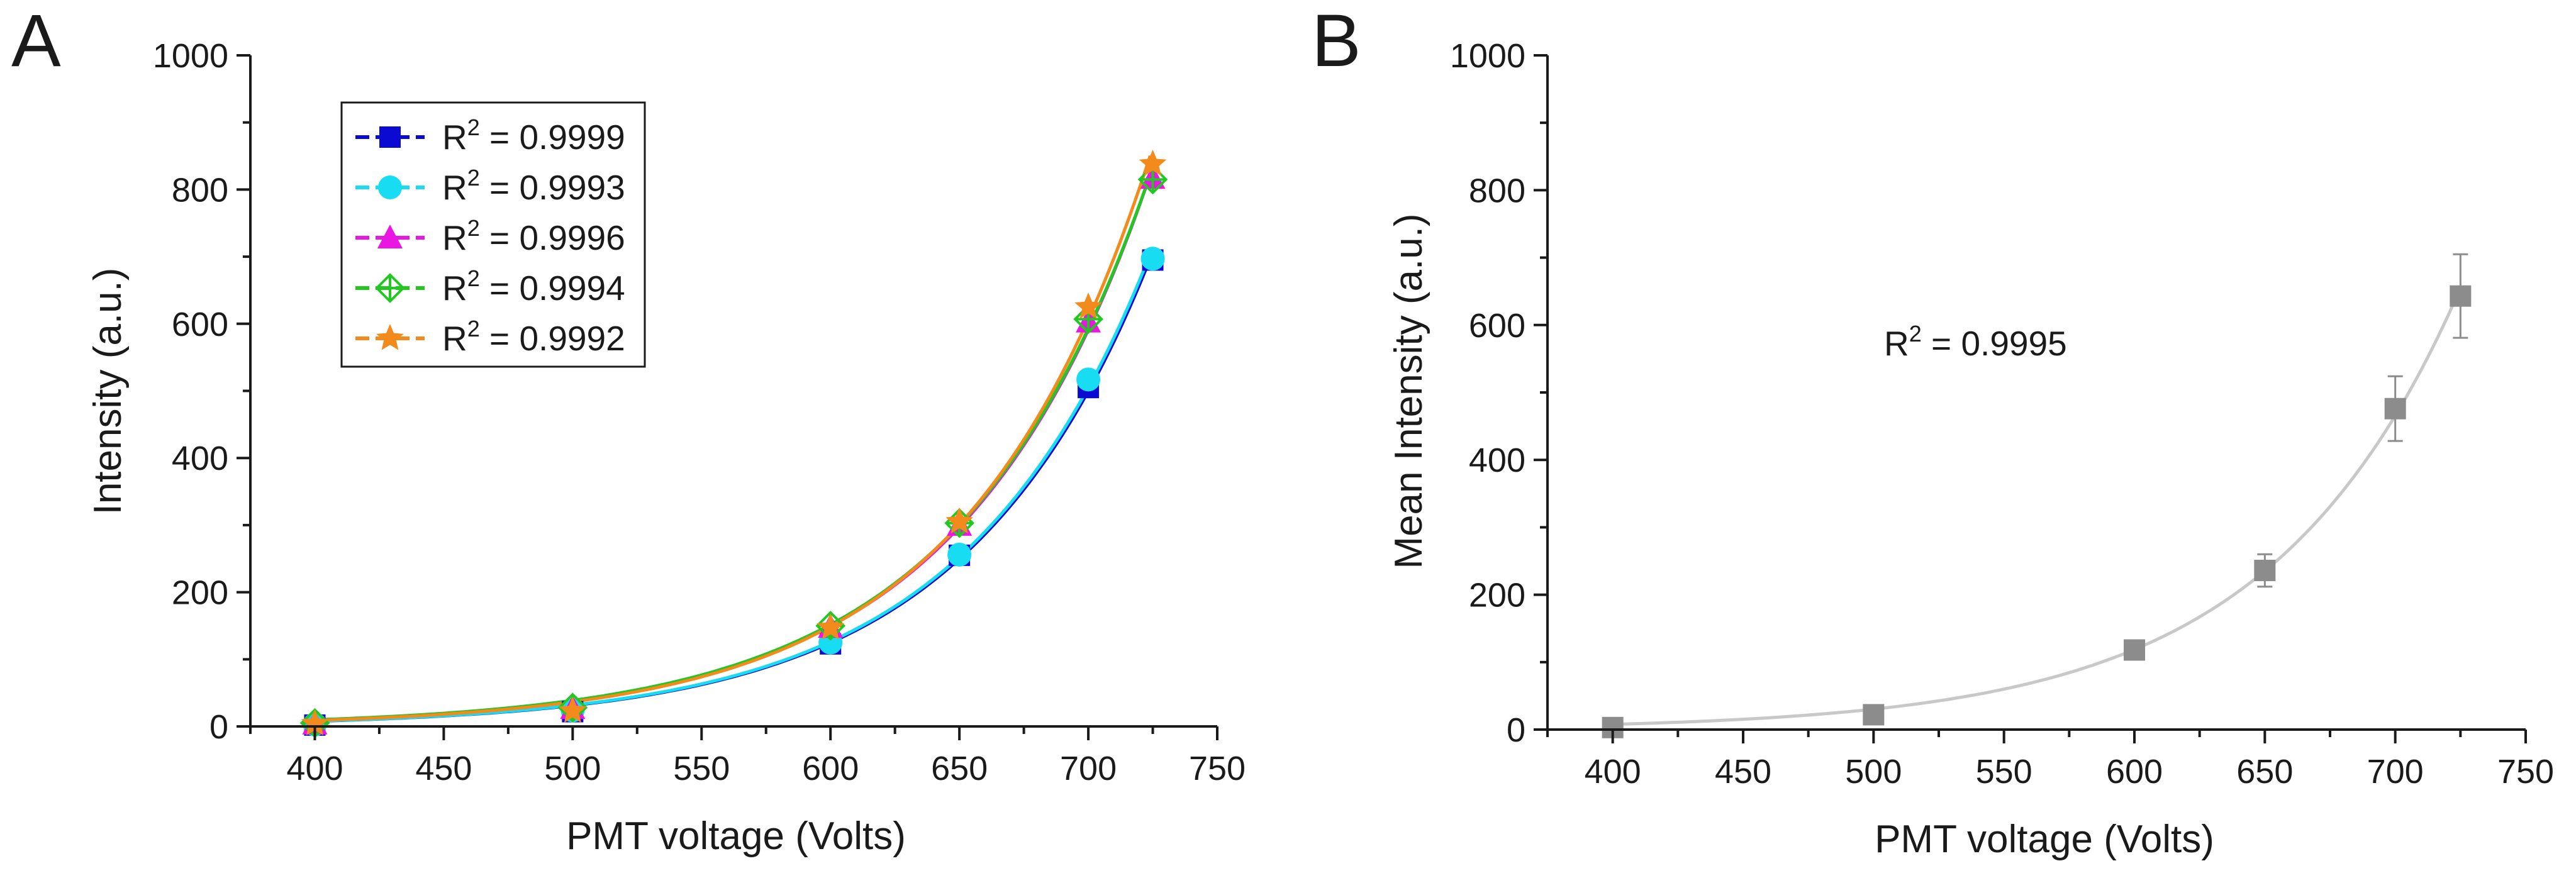 The height and width of the screenshot is (878, 2576). What do you see at coordinates (736, 836) in the screenshot?
I see `chart-a-x-axis-title: PMT voltage (Volts)` at bounding box center [736, 836].